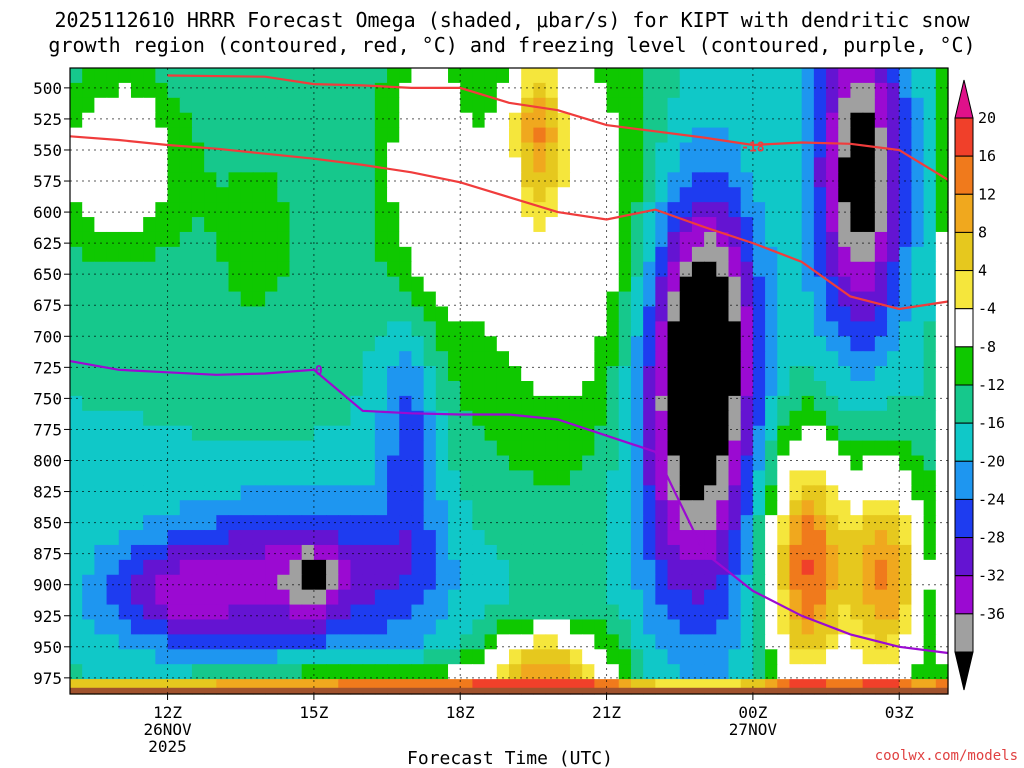  I want to click on colorbar-label: -32, so click(991, 576).